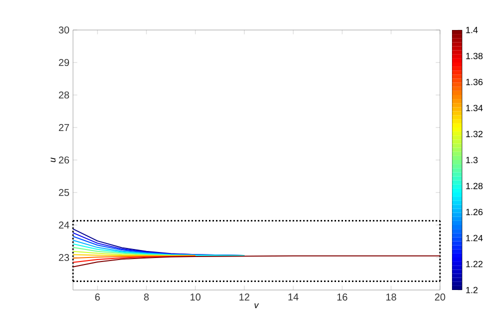 The height and width of the screenshot is (327, 498). I want to click on color-bar-label: 1.28, so click(474, 186).